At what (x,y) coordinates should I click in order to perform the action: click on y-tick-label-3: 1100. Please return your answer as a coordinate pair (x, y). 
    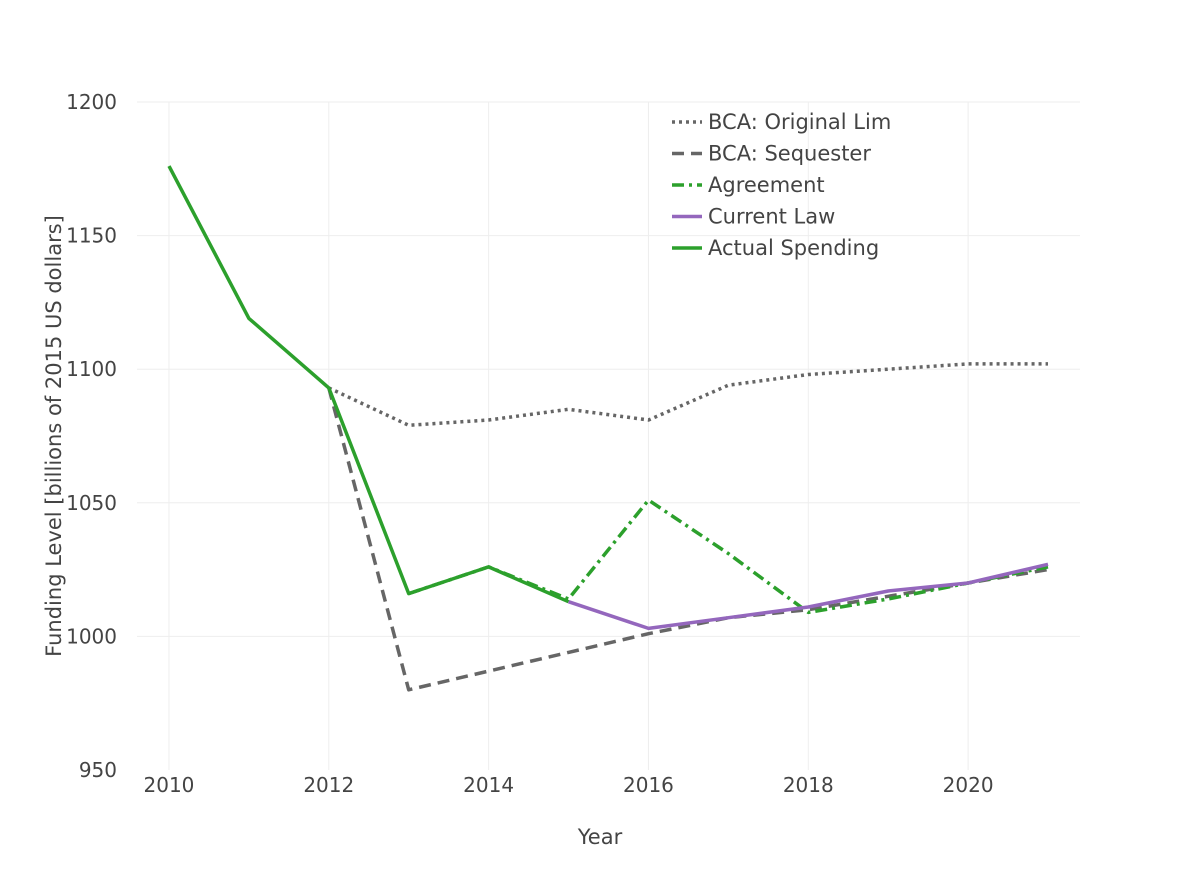
    Looking at the image, I should click on (91, 369).